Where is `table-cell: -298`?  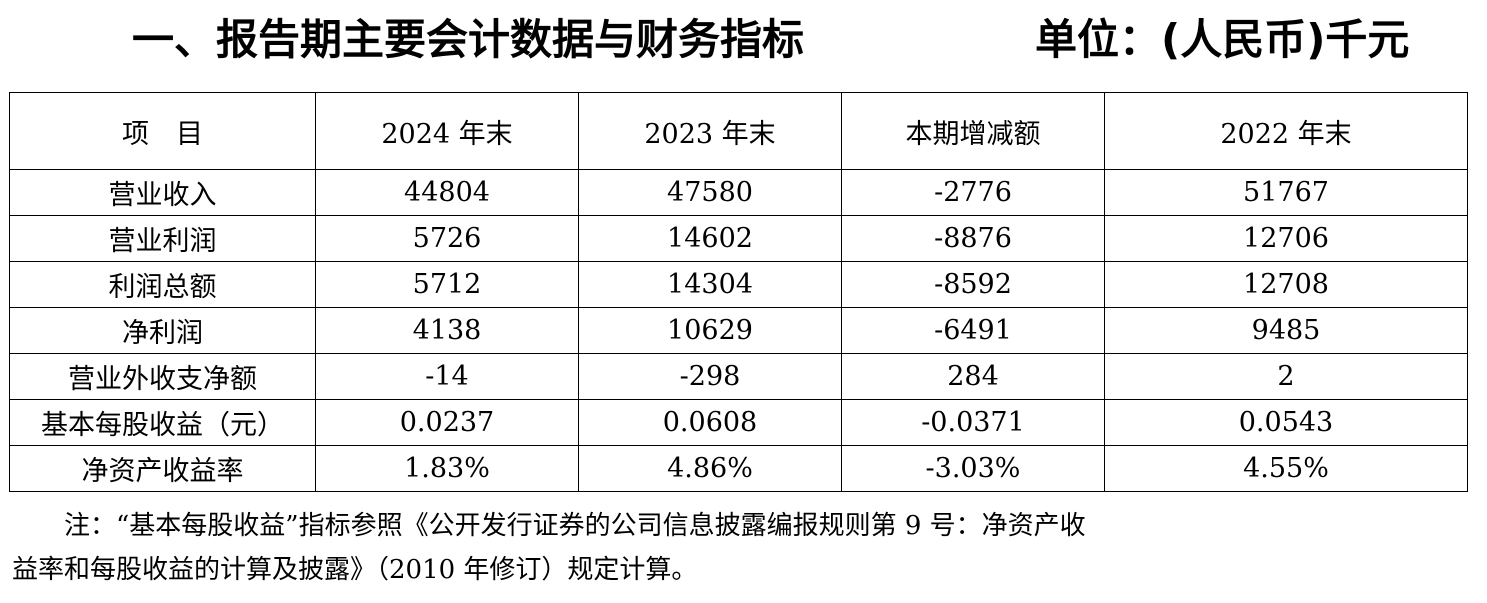
table-cell: -298 is located at coordinates (710, 376).